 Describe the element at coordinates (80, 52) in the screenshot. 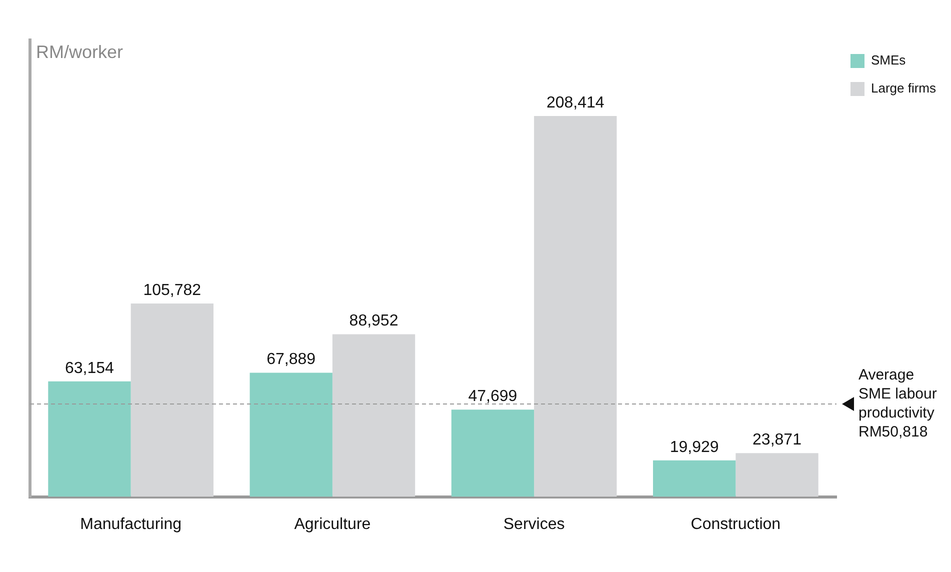

I see `y-axis-title: RM/worker` at that location.